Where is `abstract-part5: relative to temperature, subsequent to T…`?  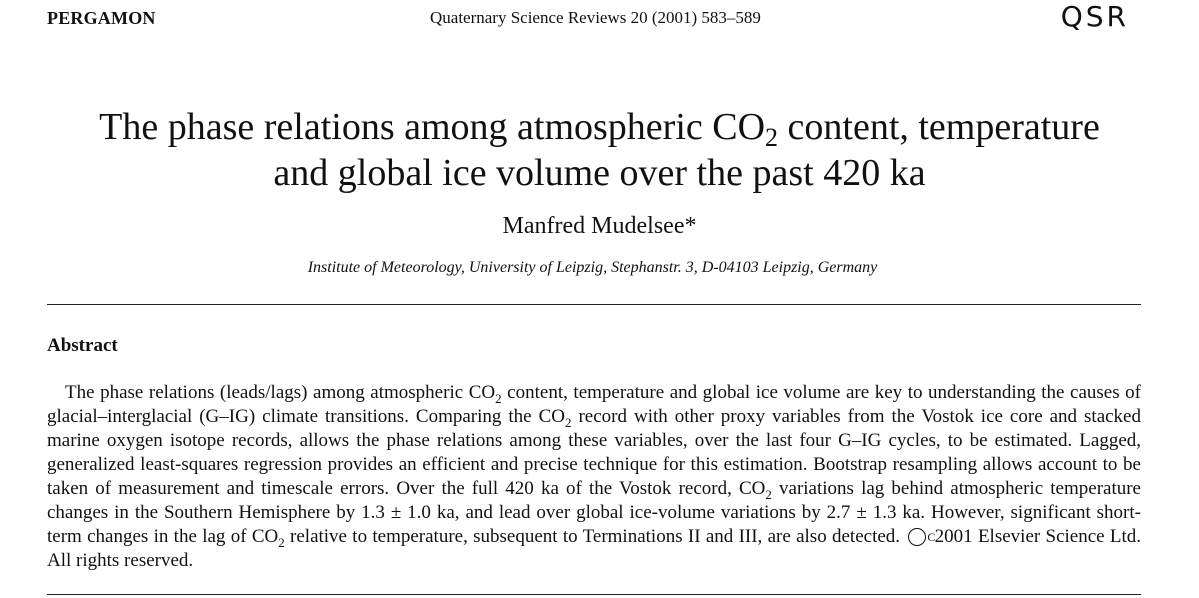
abstract-part5: relative to temperature, subsequent to T… is located at coordinates (592, 536).